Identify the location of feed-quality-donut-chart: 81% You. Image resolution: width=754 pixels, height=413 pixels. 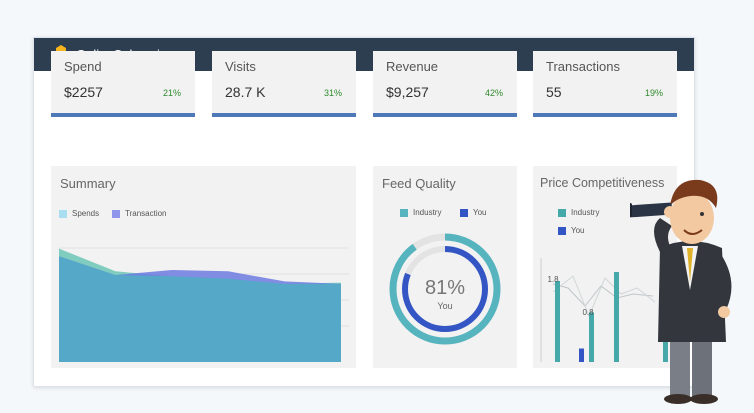
(445, 289).